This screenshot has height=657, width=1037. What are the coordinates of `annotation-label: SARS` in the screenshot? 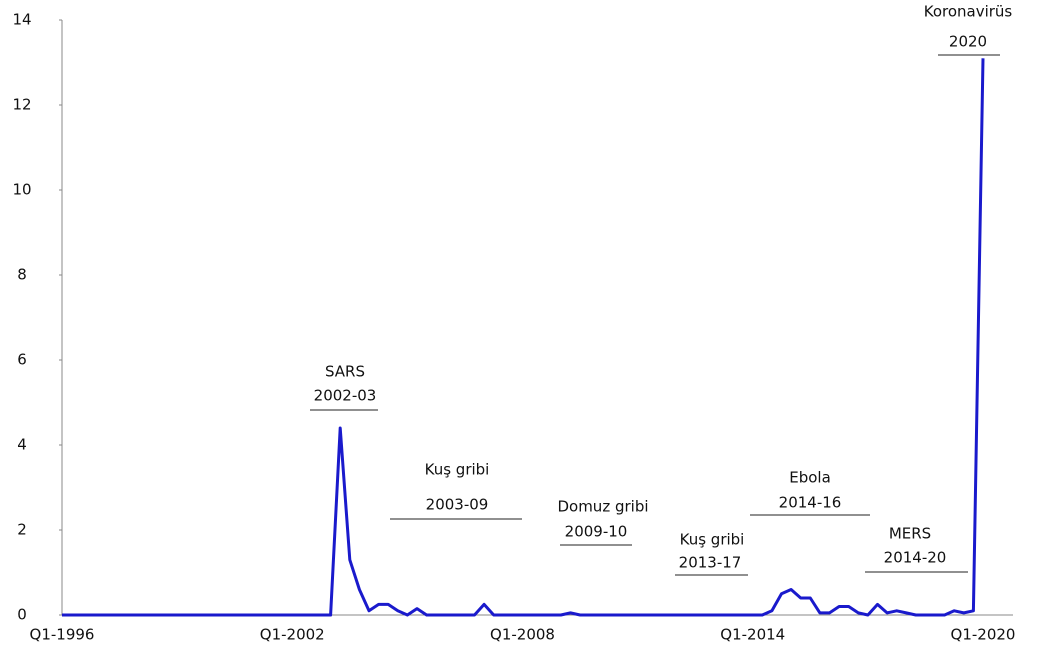 It's located at (345, 372).